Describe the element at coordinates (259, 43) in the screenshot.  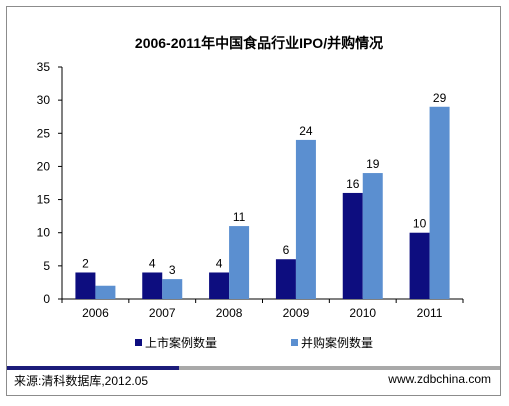
I see `chart-title: 2006-2011年中国食品行业IPO/并购情况` at that location.